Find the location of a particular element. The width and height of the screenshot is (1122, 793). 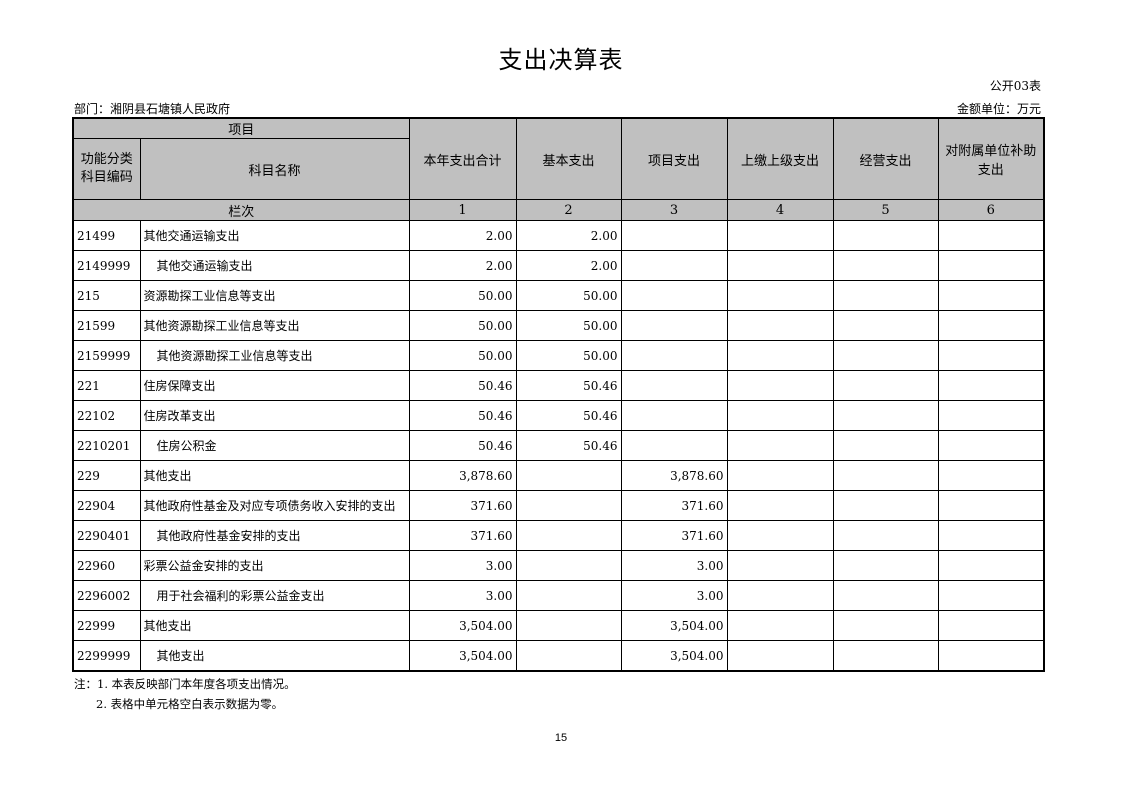

table-row: 22999 其他支出 3,504.00 3,504.00 is located at coordinates (558, 625).